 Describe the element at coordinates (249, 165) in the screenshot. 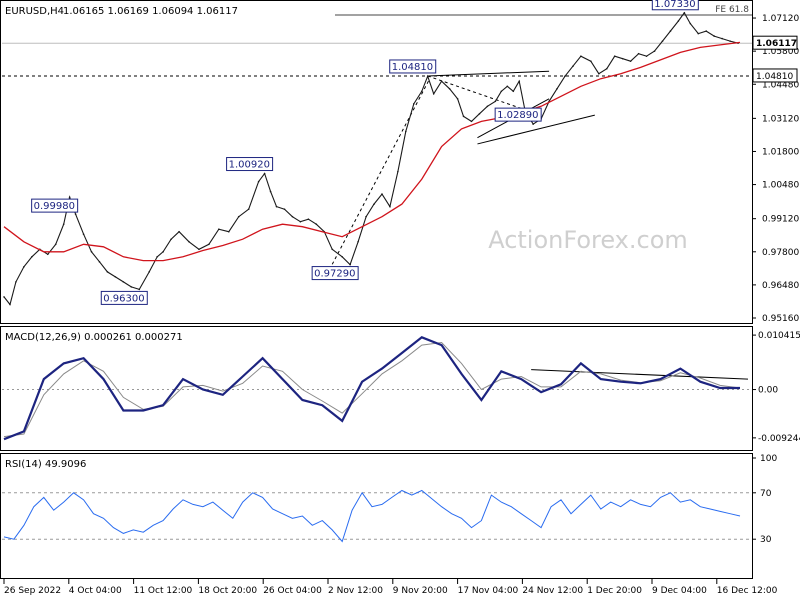

I see `swing-point-label: 1.00920` at that location.